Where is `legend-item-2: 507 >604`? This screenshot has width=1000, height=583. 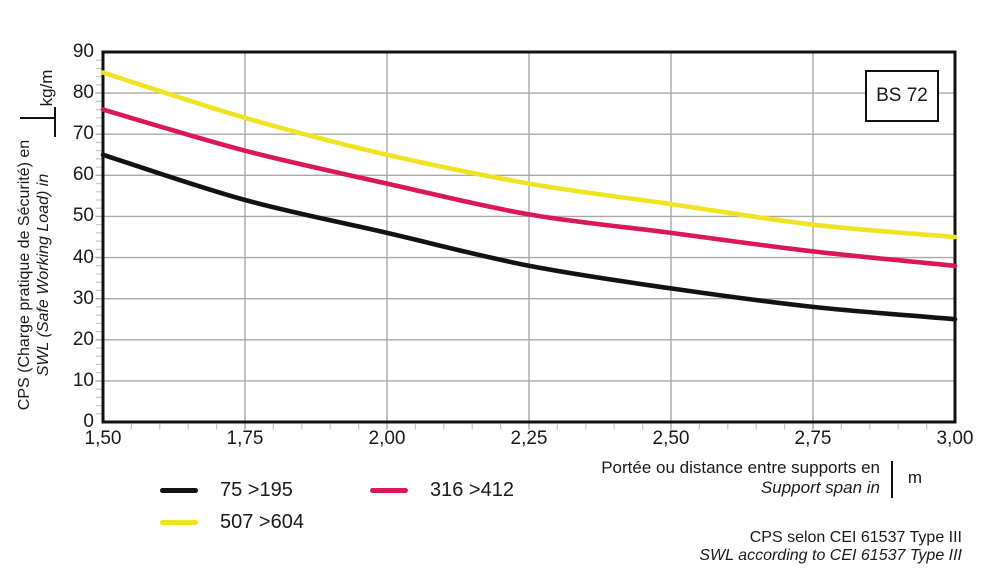 legend-item-2: 507 >604 is located at coordinates (265, 522).